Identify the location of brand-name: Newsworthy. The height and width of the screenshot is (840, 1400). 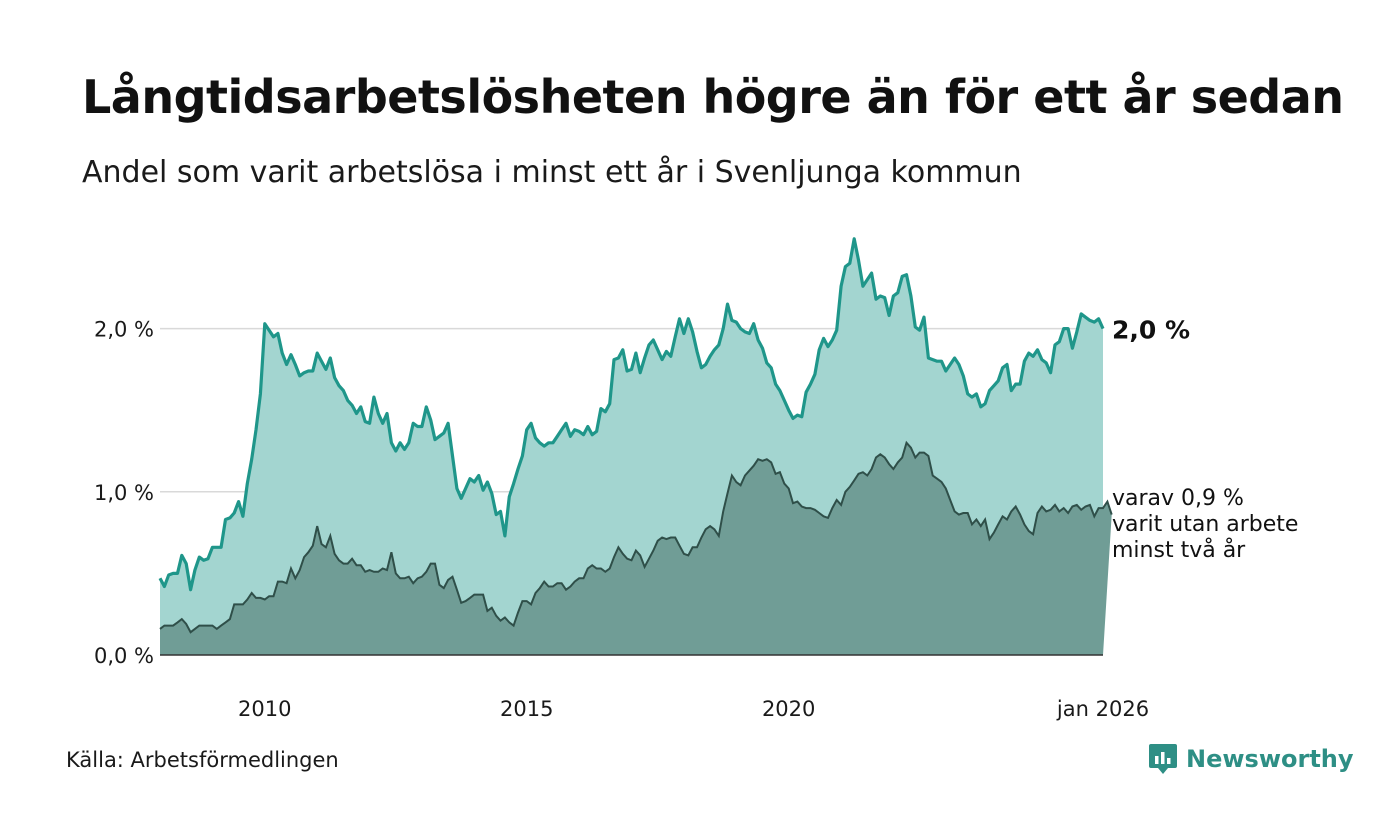
(1270, 759).